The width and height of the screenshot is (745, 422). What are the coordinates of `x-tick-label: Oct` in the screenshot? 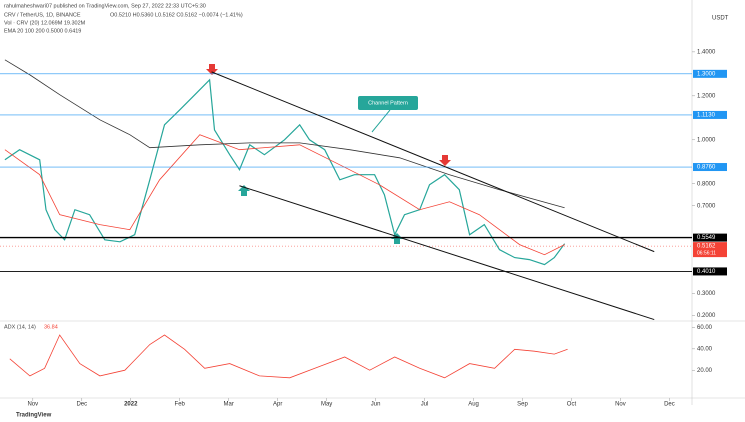 It's located at (572, 405).